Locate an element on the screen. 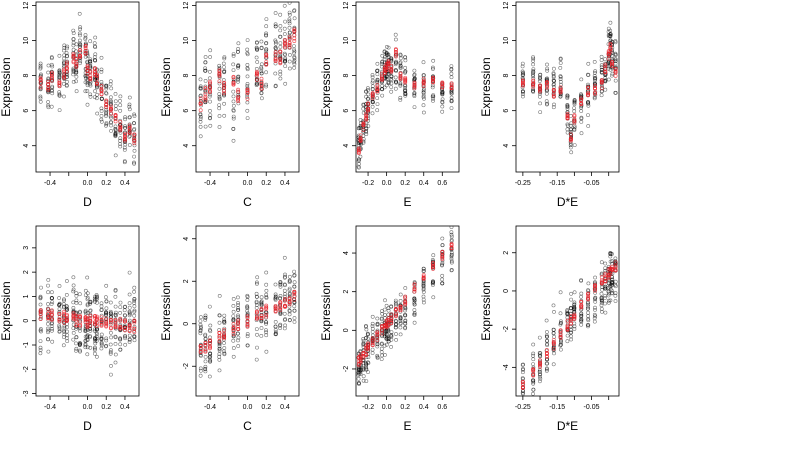 The width and height of the screenshot is (800, 450). y-tick-label: 0 is located at coordinates (506, 291).